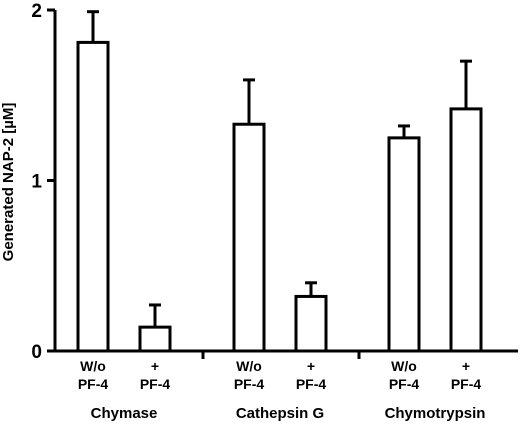 The image size is (520, 426). Describe the element at coordinates (280, 413) in the screenshot. I see `group-label: Cathepsin G` at that location.